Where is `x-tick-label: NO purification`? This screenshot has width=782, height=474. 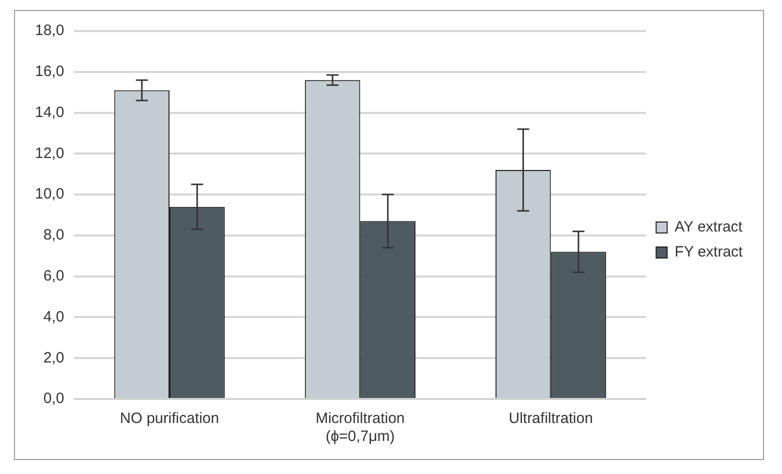
x-tick-label: NO purification is located at coordinates (170, 419).